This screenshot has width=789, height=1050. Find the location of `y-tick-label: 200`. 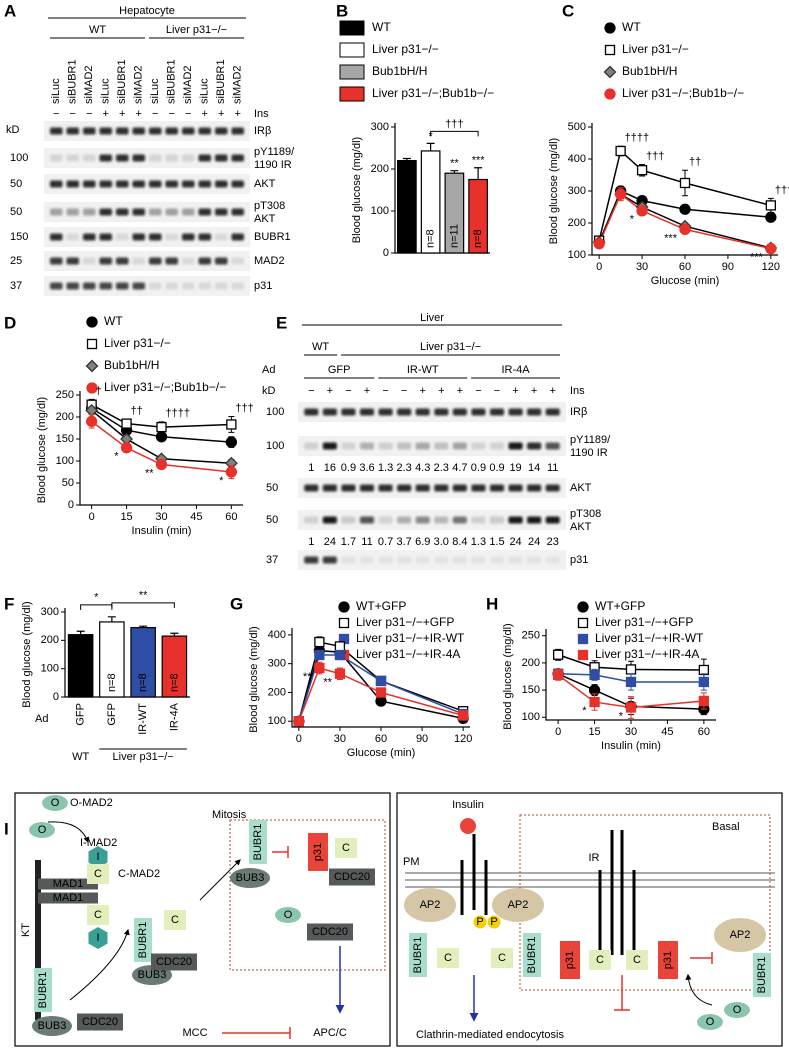

y-tick-label: 200 is located at coordinates (380, 169).